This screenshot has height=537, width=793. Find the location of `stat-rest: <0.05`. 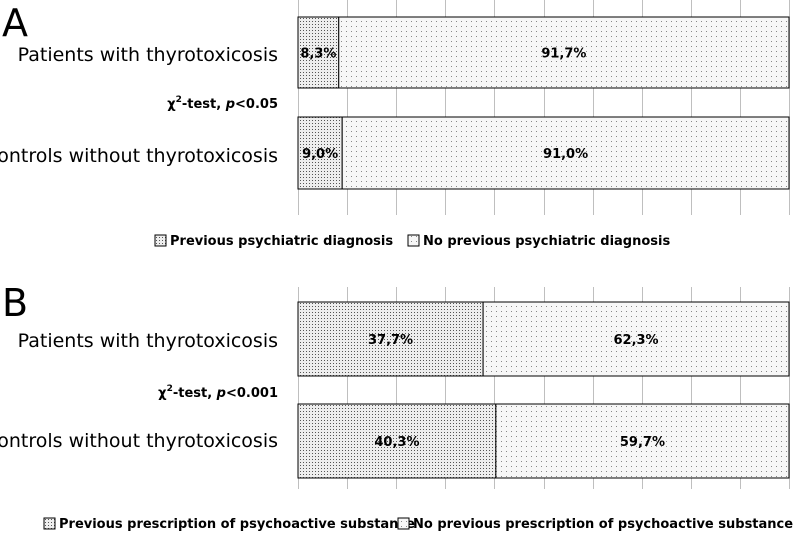

stat-rest: <0.05 is located at coordinates (256, 104).